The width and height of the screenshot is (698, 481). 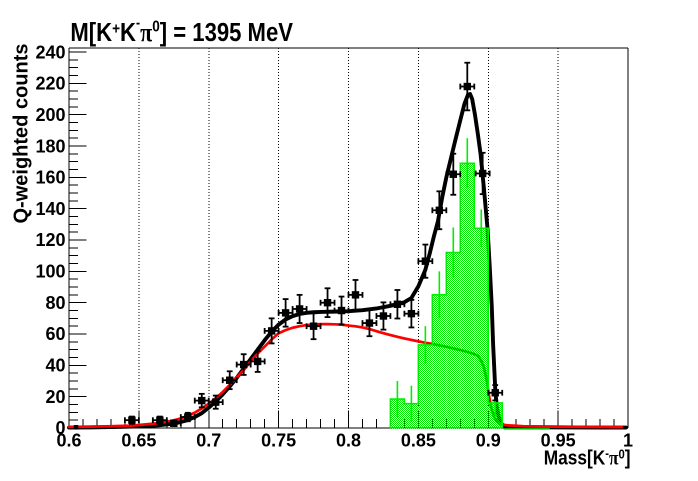 What do you see at coordinates (488, 441) in the screenshot?
I see `svg-text: 0.9` at bounding box center [488, 441].